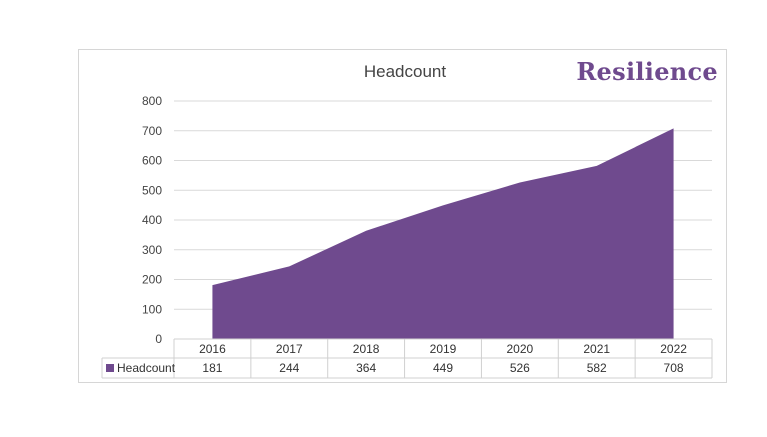  Describe the element at coordinates (596, 349) in the screenshot. I see `x-category-label: 2021` at that location.